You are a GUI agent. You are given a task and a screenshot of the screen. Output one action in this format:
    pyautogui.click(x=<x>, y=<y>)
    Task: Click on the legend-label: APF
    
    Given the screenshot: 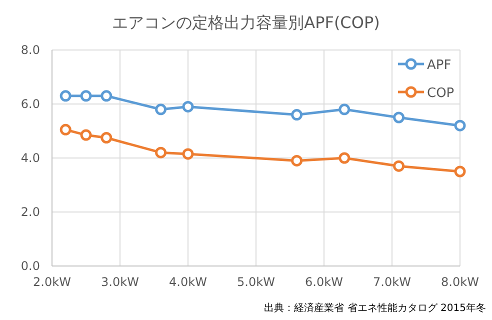 What is the action you would take?
    pyautogui.click(x=439, y=65)
    